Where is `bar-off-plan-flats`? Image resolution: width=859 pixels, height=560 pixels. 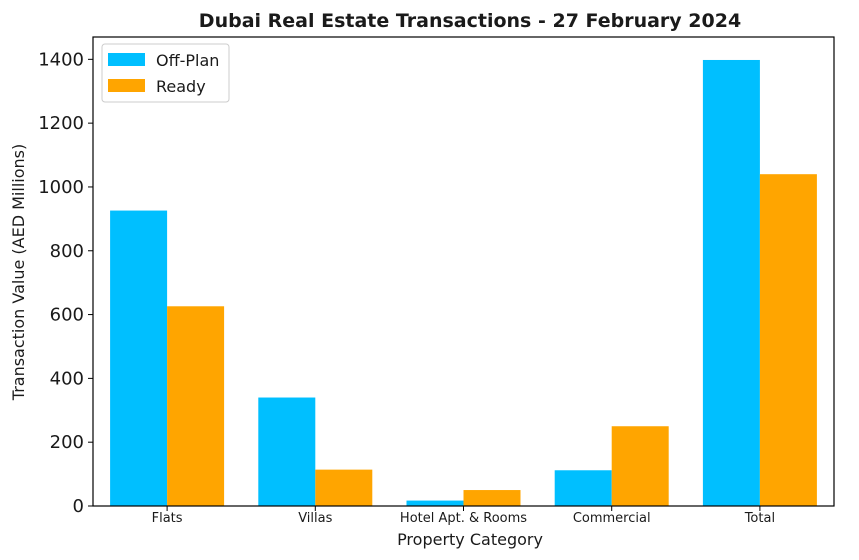 bar-off-plan-flats is located at coordinates (139, 358).